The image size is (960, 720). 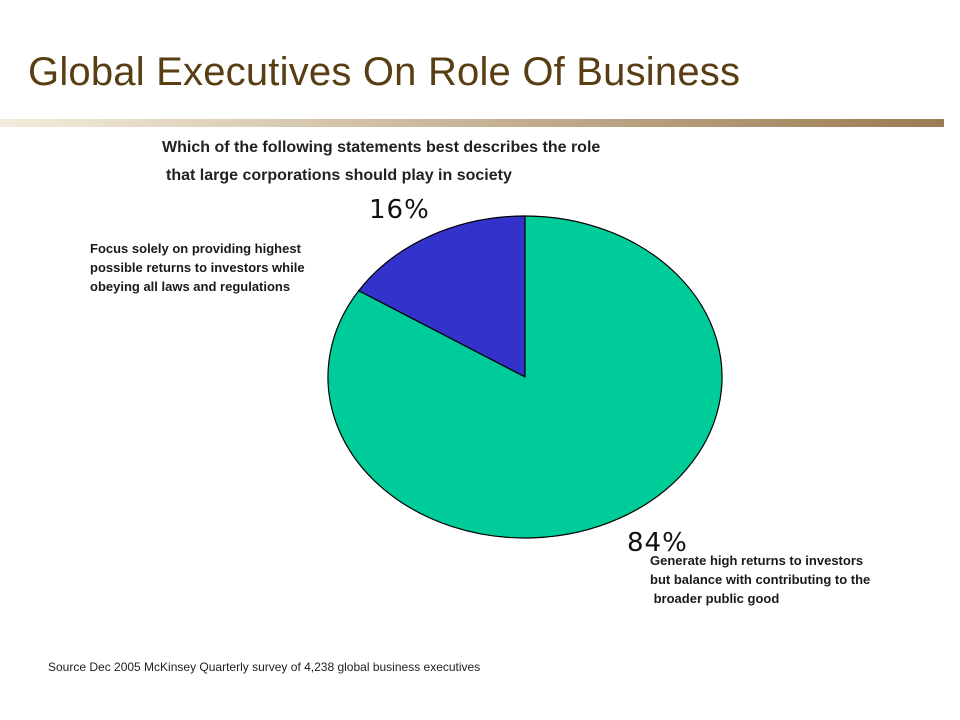 What do you see at coordinates (472, 123) in the screenshot?
I see `title-rule` at bounding box center [472, 123].